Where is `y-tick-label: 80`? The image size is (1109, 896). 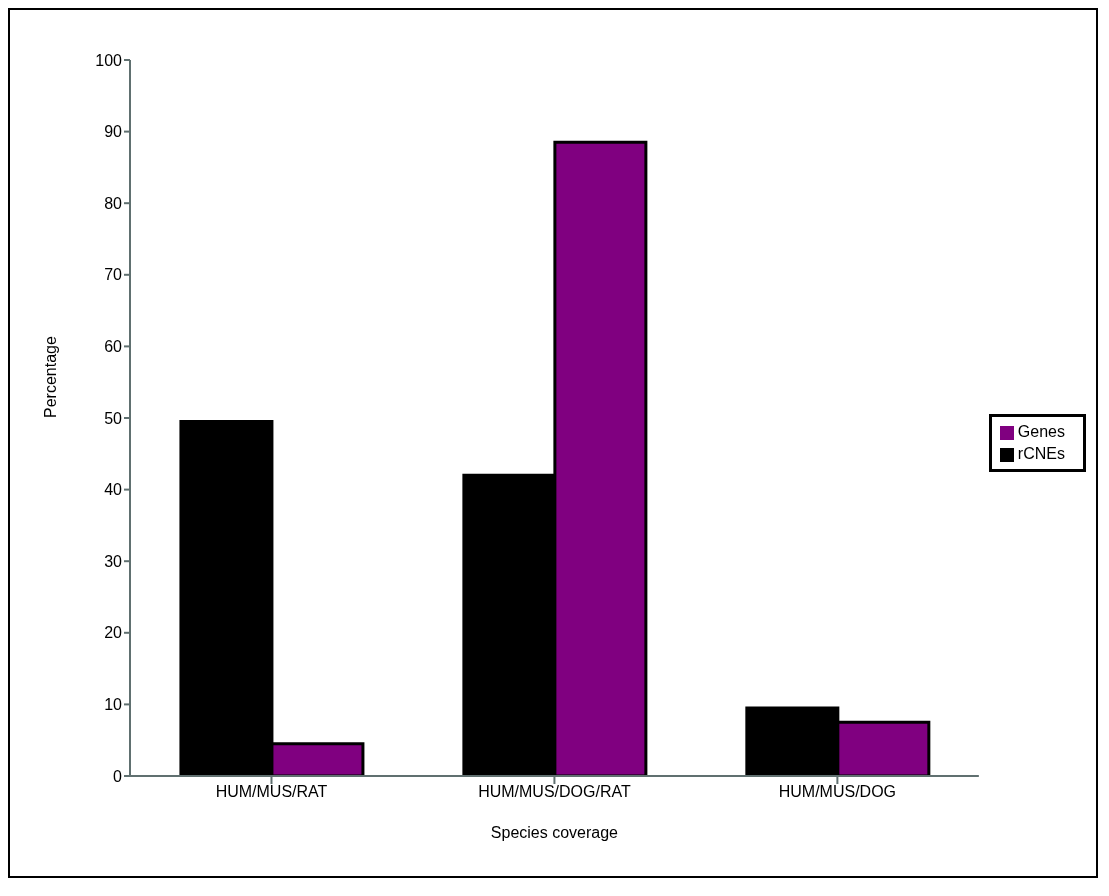
y-tick-label: 80 is located at coordinates (113, 203).